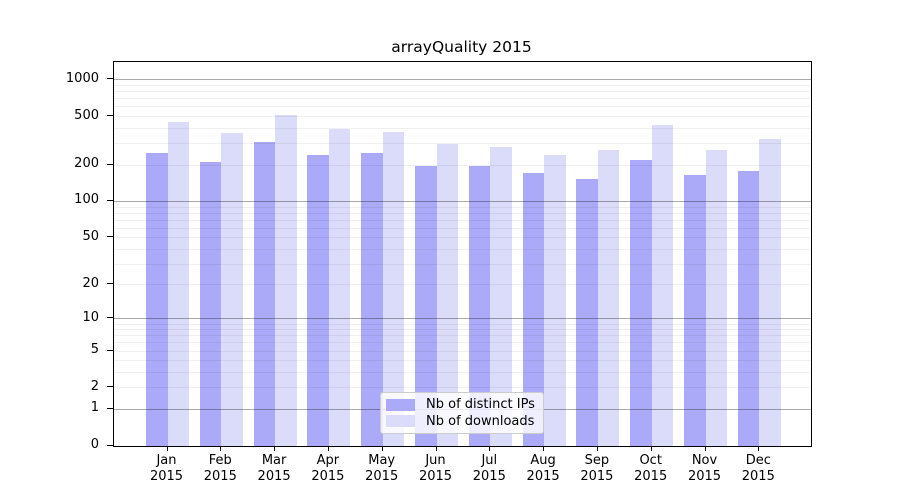 This screenshot has width=900, height=500. What do you see at coordinates (641, 303) in the screenshot?
I see `bar-distinct-ips-oct` at bounding box center [641, 303].